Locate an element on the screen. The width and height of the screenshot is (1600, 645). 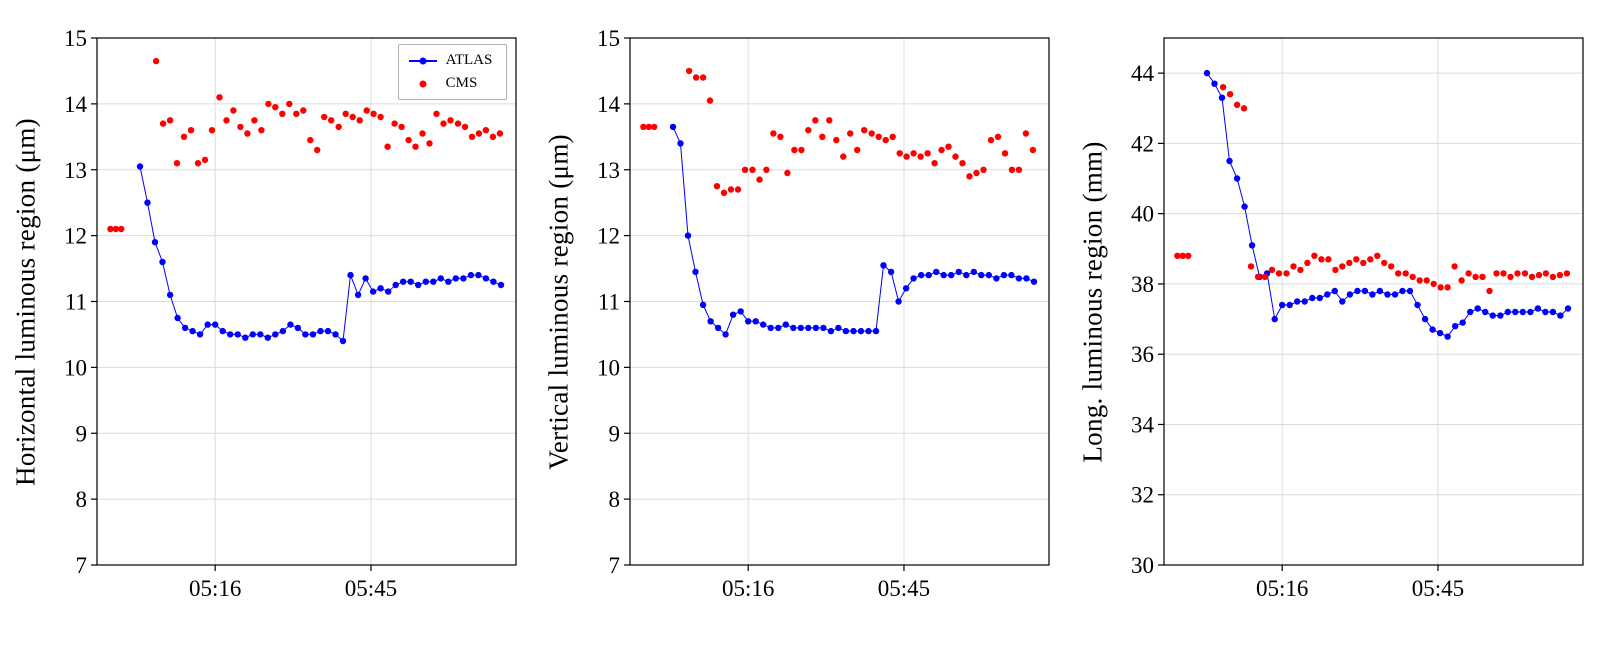
legend-label-cms: CMS is located at coordinates (461, 83).